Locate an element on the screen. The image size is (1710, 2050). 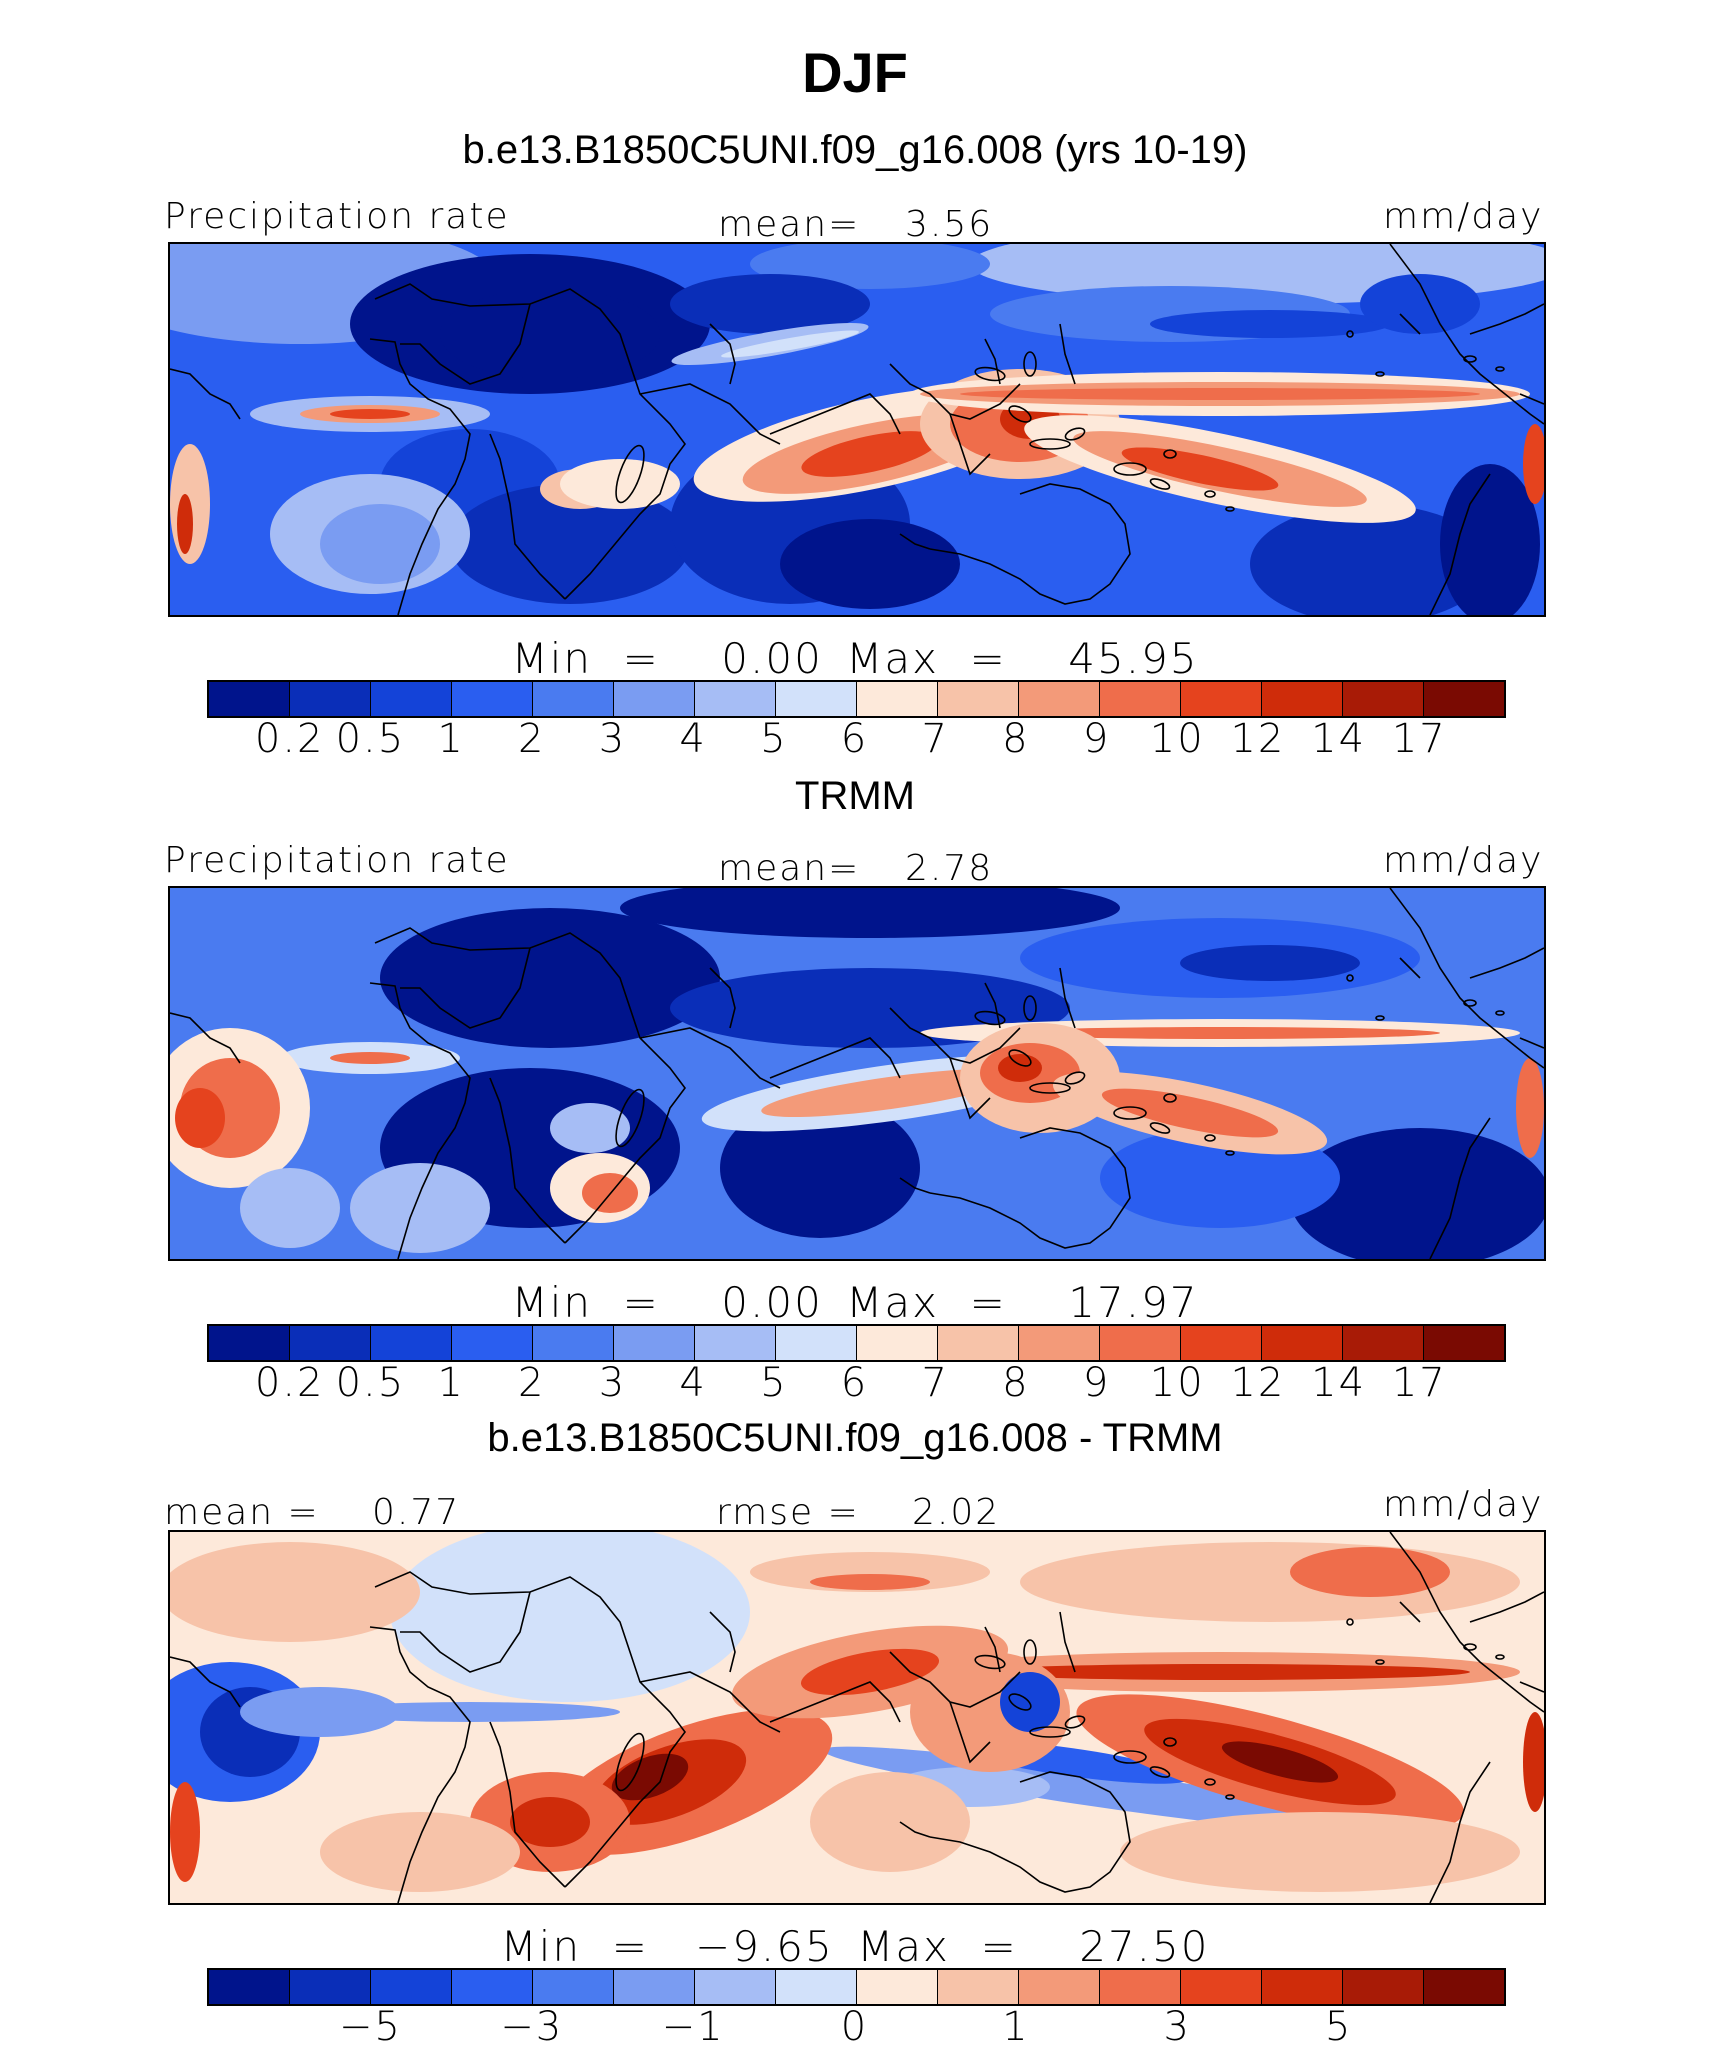
panel1-colorbar-tick-label: 17 is located at coordinates (1419, 739).